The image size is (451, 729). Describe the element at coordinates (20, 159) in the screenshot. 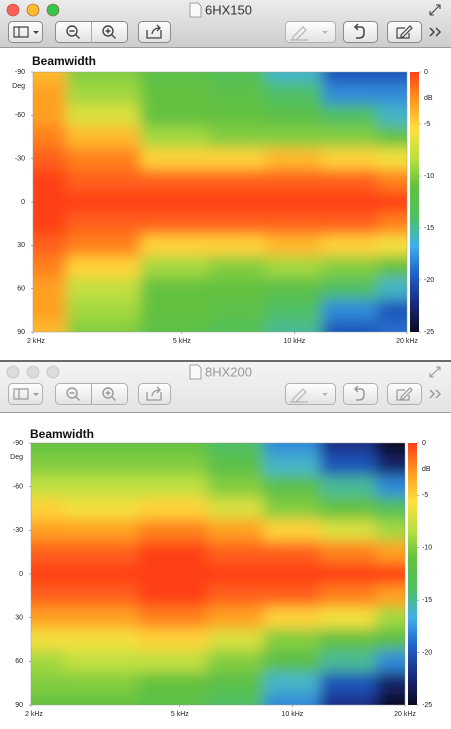

I see `y-tick-label: -30` at that location.